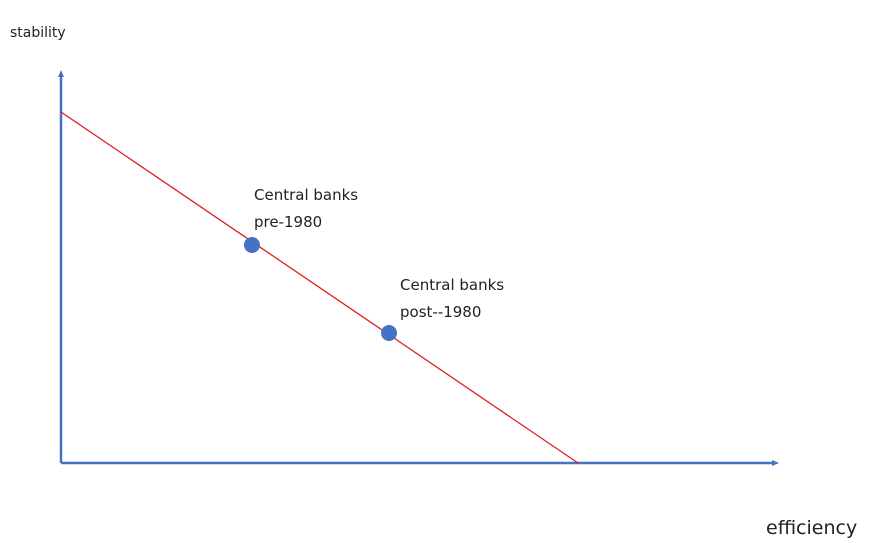 This screenshot has height=543, width=891. What do you see at coordinates (288, 222) in the screenshot?
I see `point-label: pre-1980` at bounding box center [288, 222].